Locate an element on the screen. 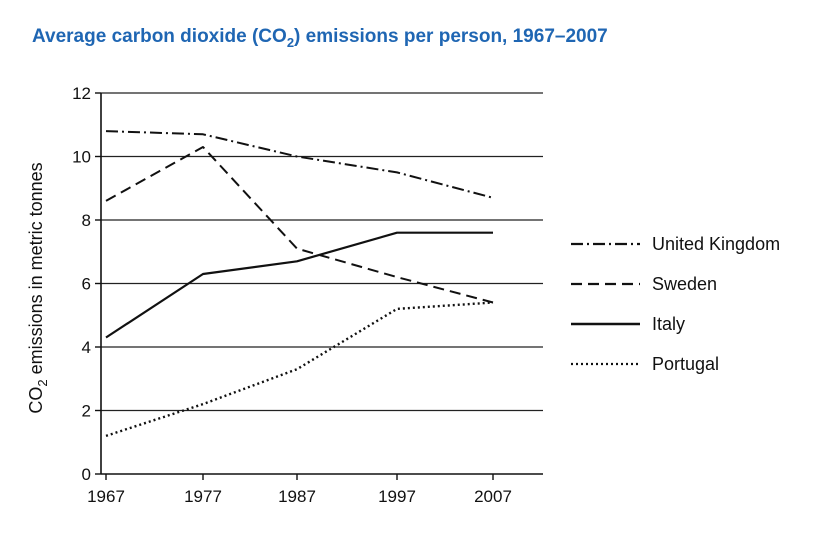 This screenshot has width=829, height=534. y-tick-label: 10 is located at coordinates (81, 157).